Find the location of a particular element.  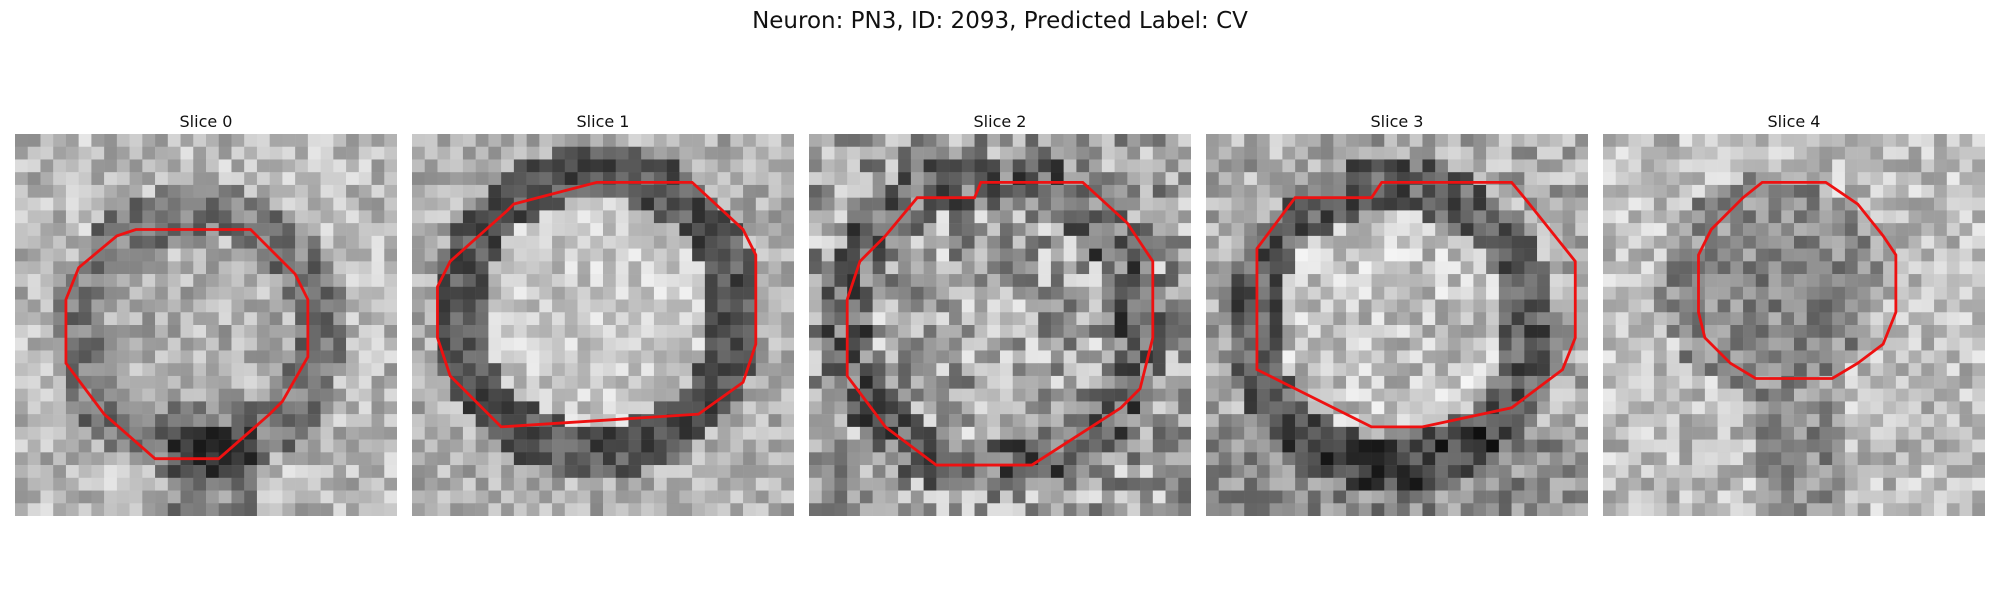

microscopy-slice-image is located at coordinates (603, 325).